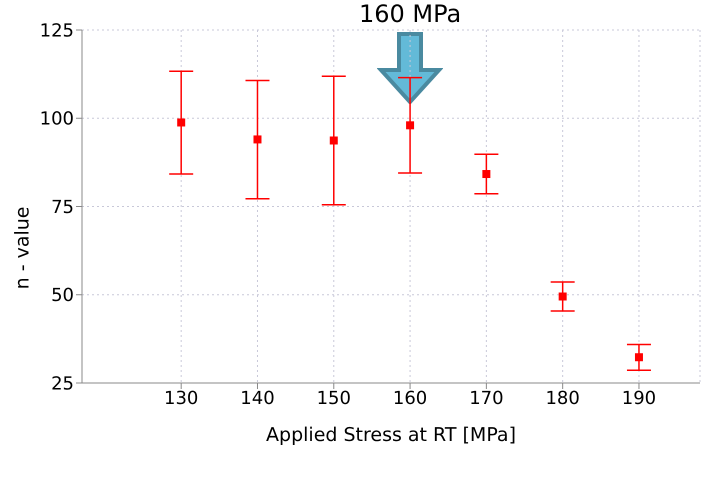 This screenshot has width=708, height=503. I want to click on y-tick-label: 125, so click(57, 31).